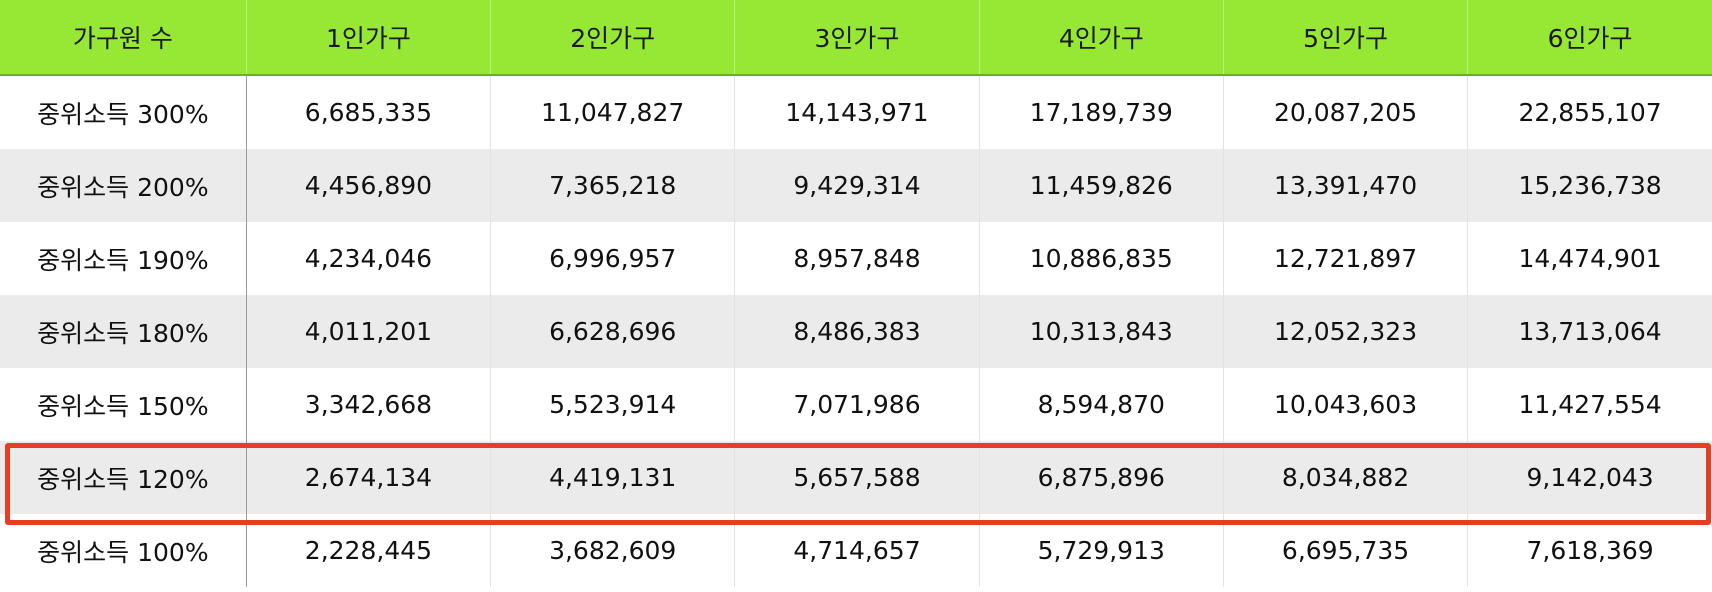 This screenshot has height=592, width=1712. Describe the element at coordinates (123, 258) in the screenshot. I see `row-label: 중위소득 190%` at that location.